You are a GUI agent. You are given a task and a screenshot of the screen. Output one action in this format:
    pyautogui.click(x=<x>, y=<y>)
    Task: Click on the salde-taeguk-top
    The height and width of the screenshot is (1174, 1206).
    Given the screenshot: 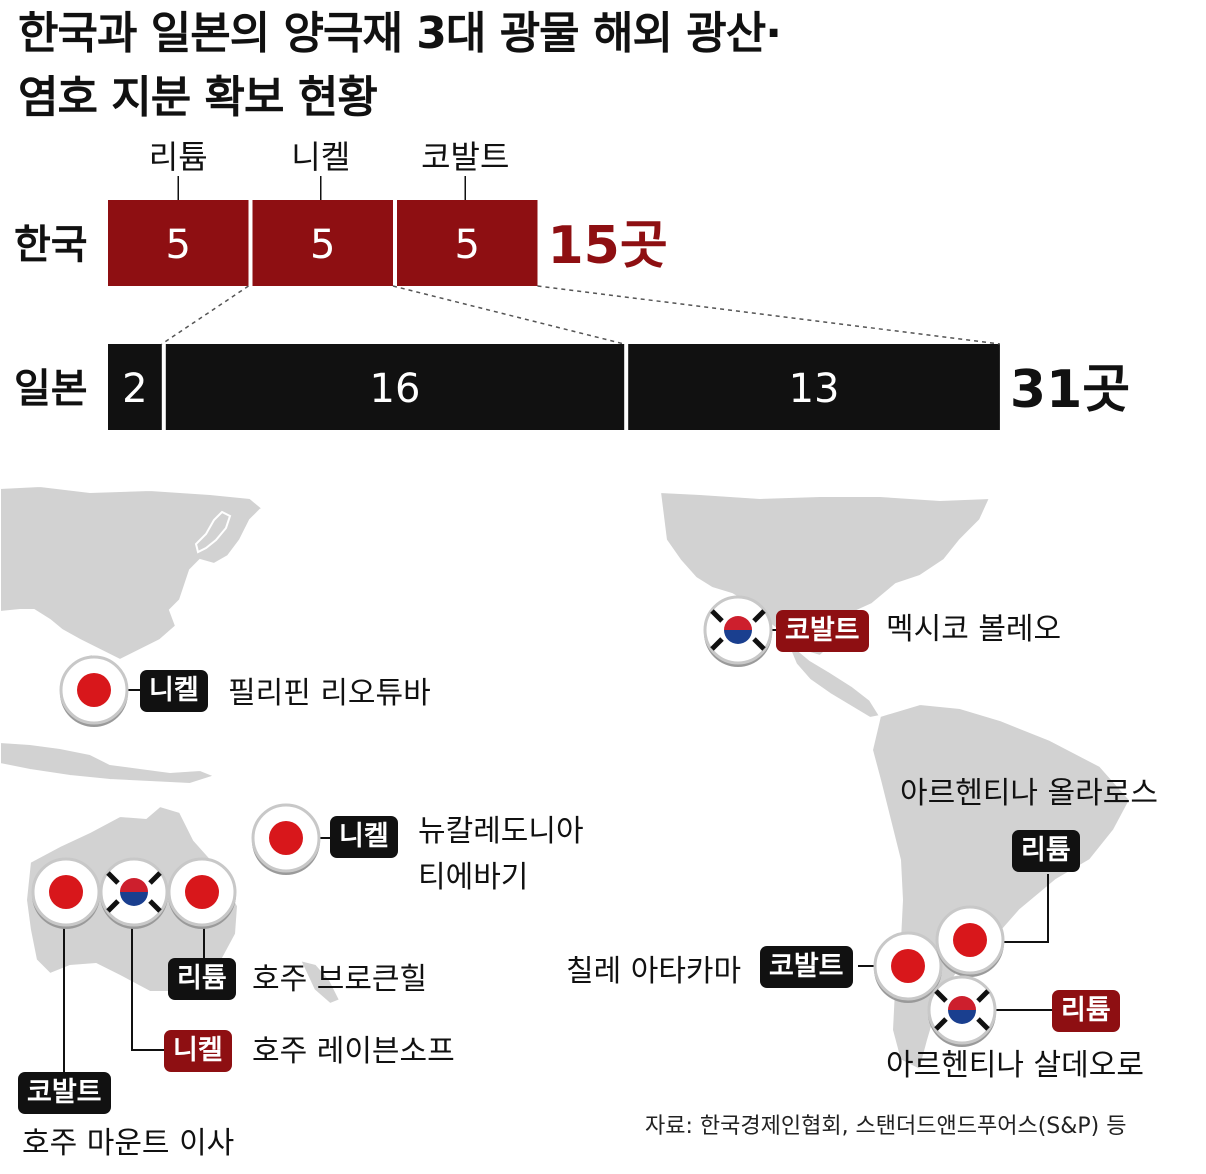 What is the action you would take?
    pyautogui.click(x=962, y=1003)
    